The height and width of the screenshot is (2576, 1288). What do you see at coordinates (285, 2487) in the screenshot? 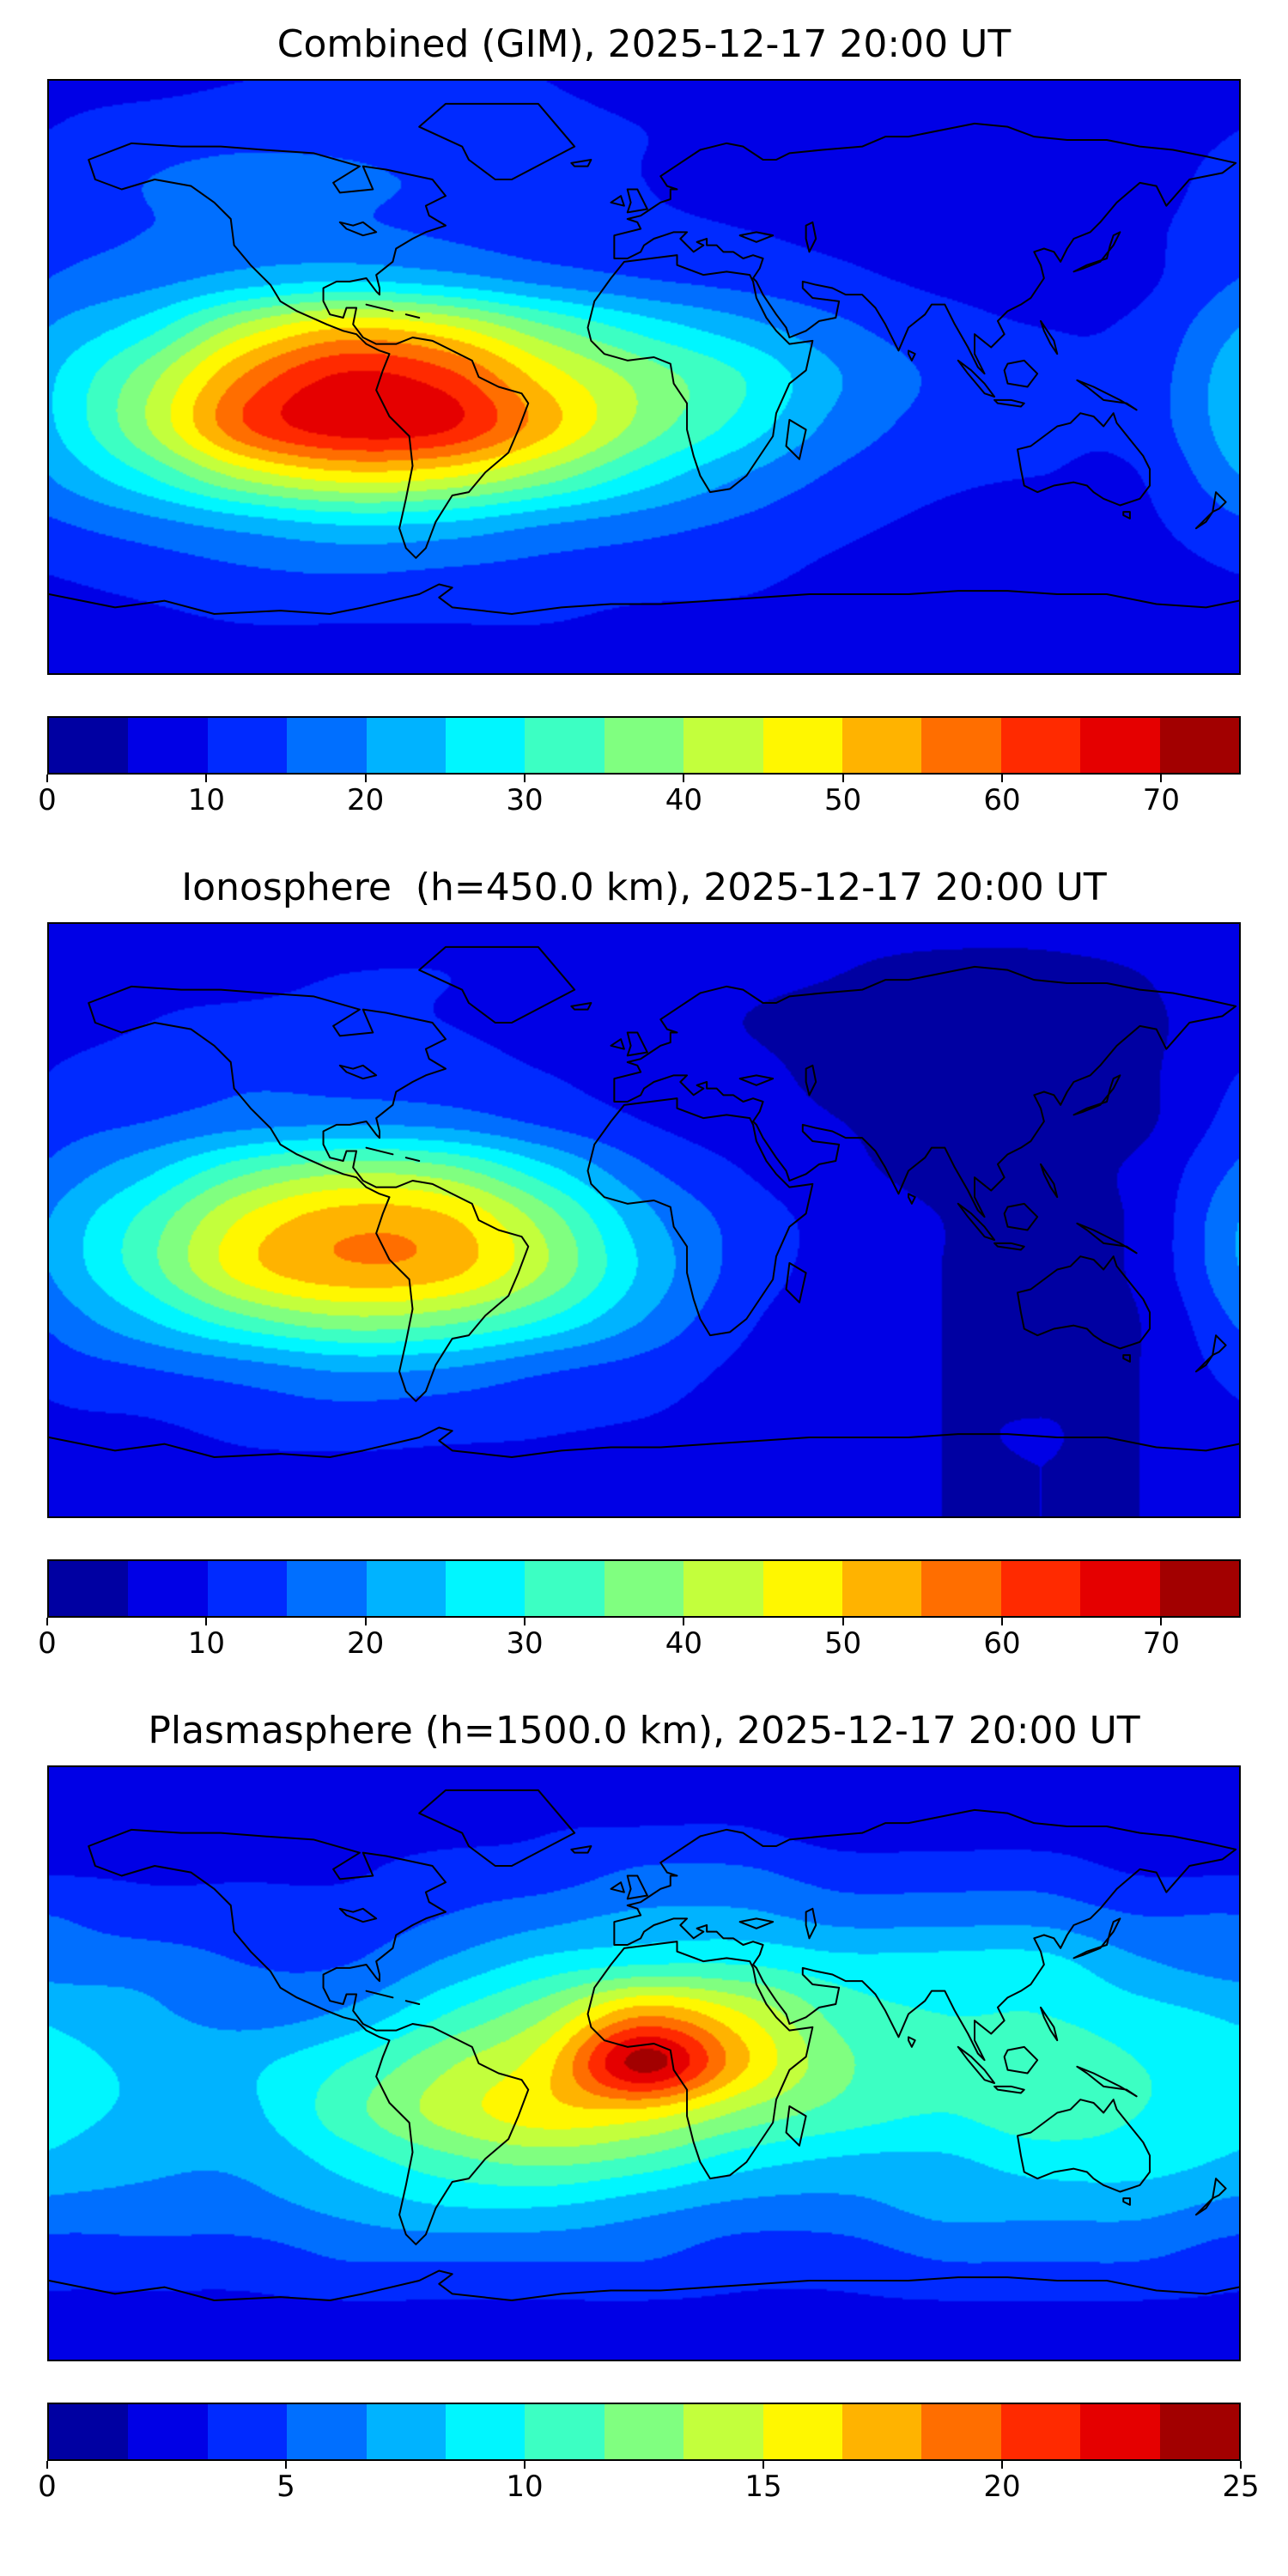
I see `colorbar-tick-label: 5` at bounding box center [285, 2487].